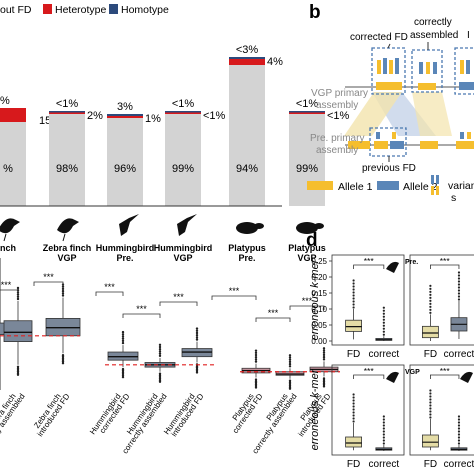 Image resolution: width=474 pixels, height=474 pixels. I want to click on box-1-outlier, so click(63, 289).